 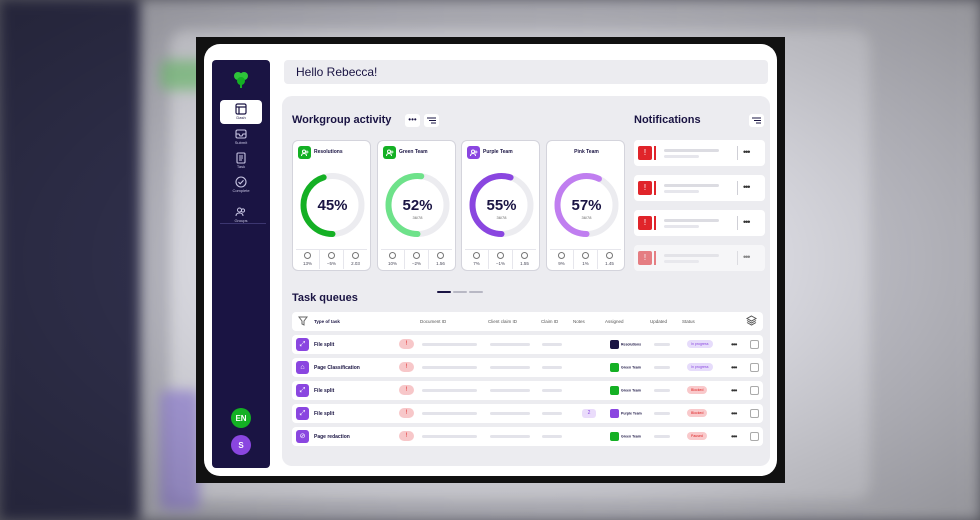 I want to click on notifications-filter-button, so click(x=756, y=120).